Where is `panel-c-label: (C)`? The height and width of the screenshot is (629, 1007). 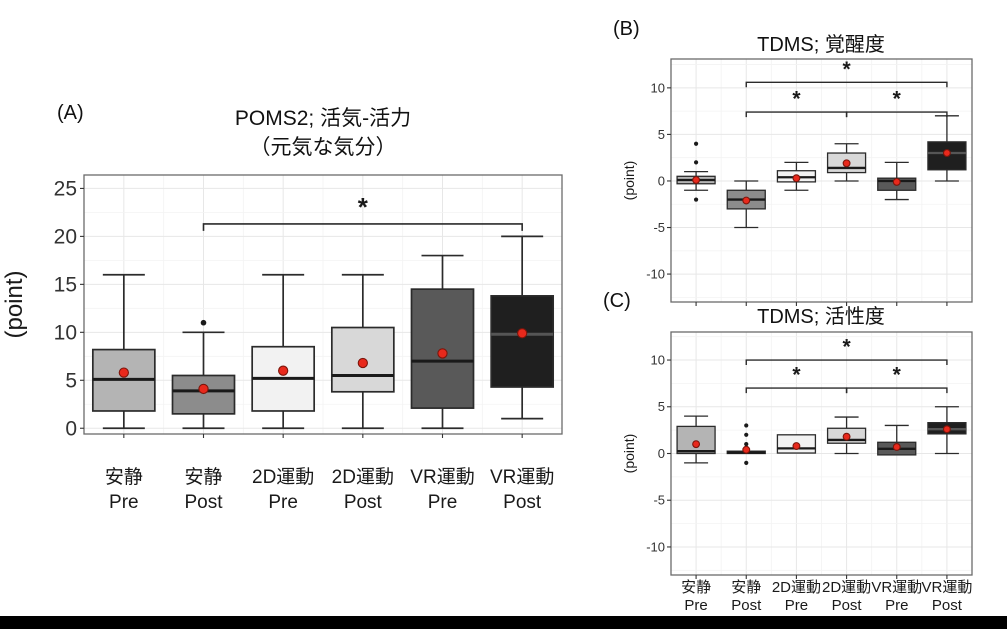 panel-c-label: (C) is located at coordinates (617, 301).